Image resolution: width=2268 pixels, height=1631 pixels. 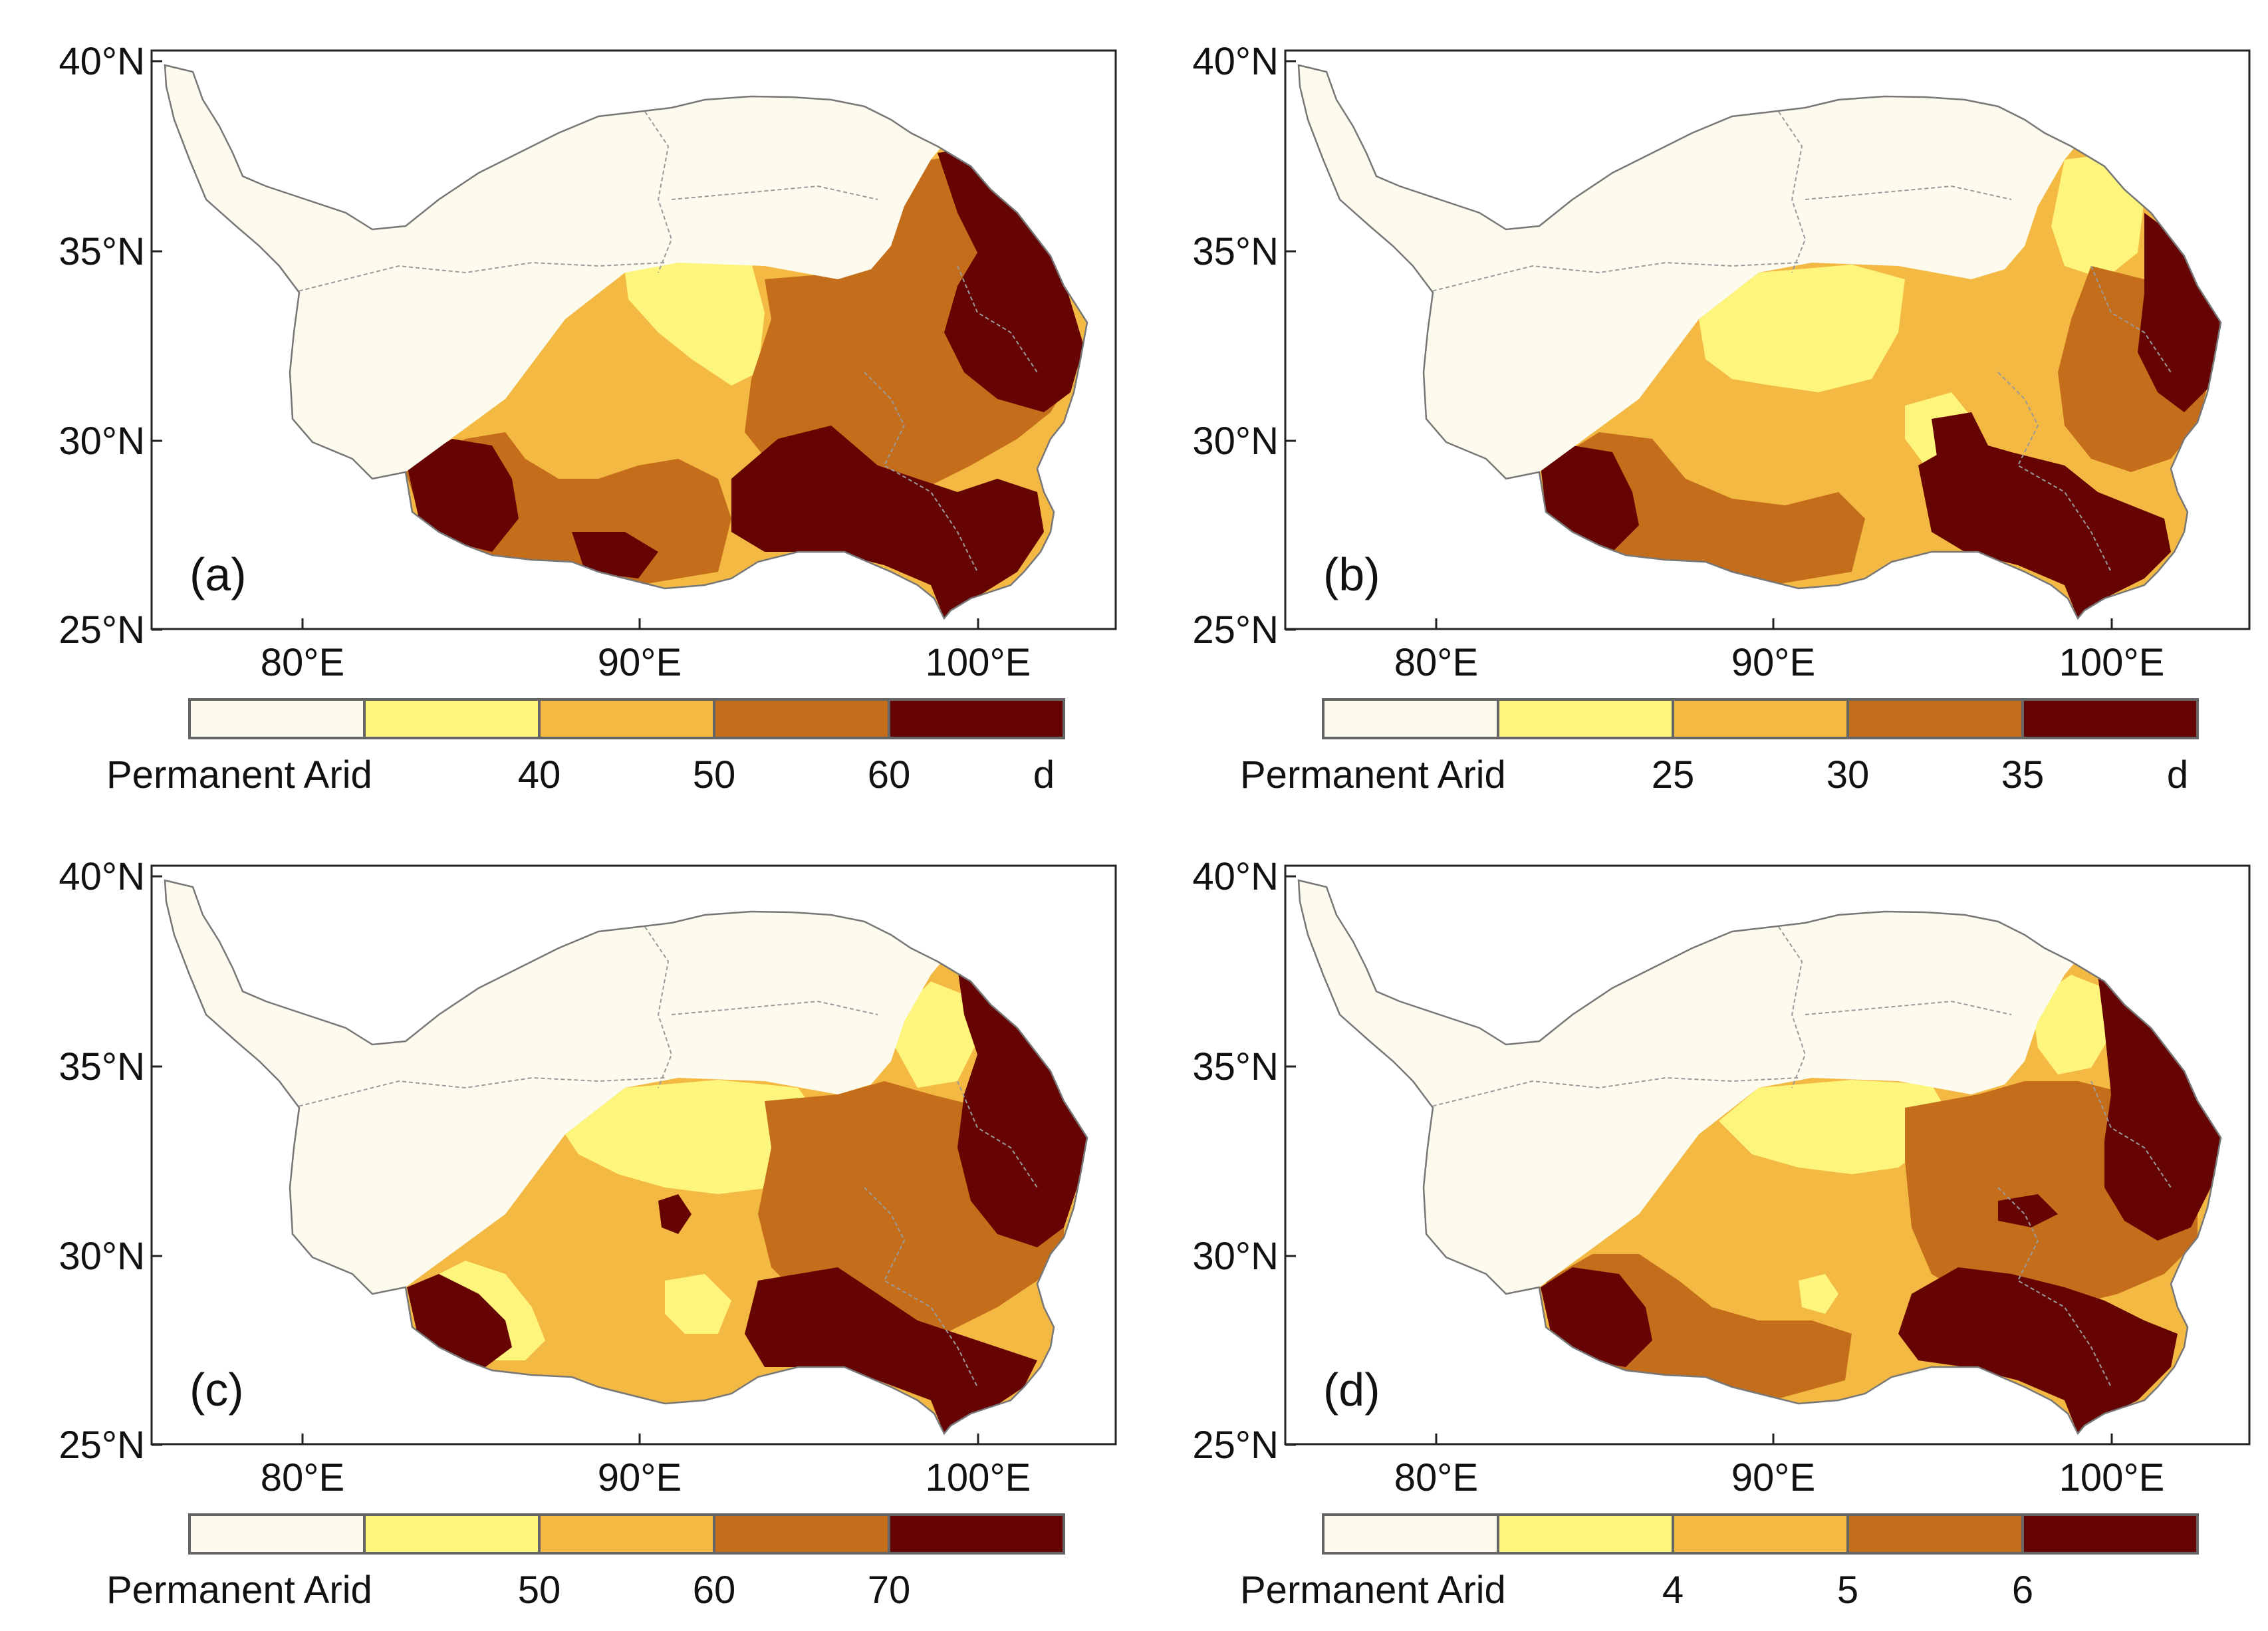 I want to click on panel-label: (c), so click(x=217, y=1390).